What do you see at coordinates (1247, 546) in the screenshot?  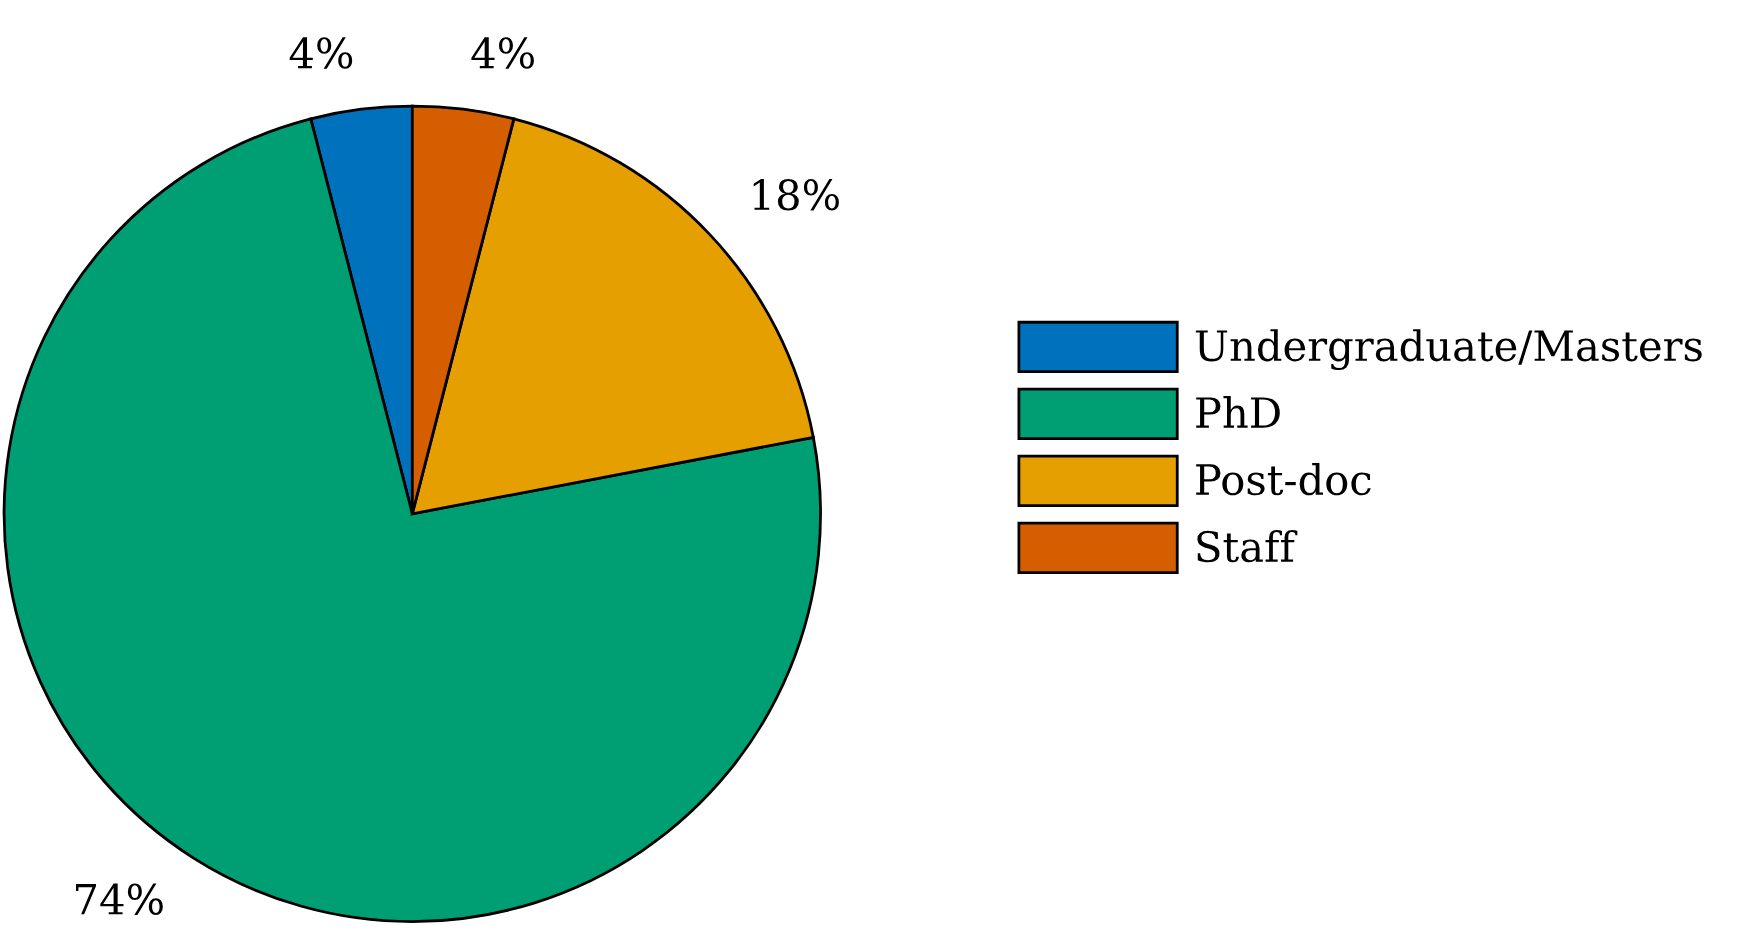 I see `legend-label: Staff` at bounding box center [1247, 546].